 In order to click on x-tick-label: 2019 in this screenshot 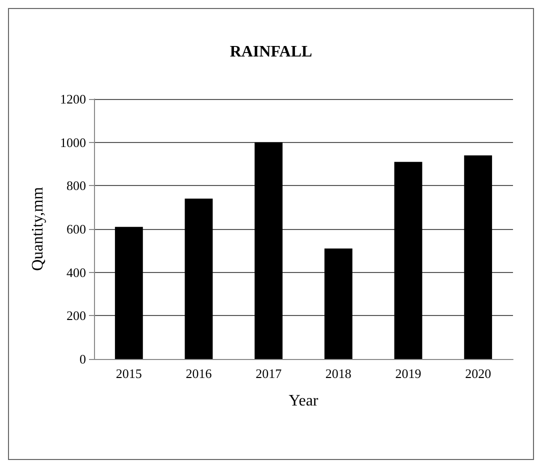, I will do `click(408, 373)`.